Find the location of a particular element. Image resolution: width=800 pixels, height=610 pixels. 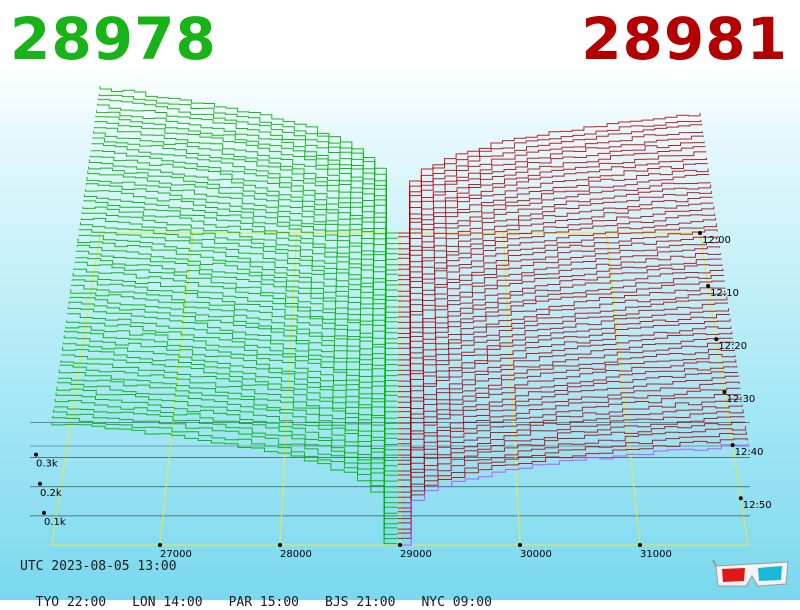

x-tick-label: 30000 is located at coordinates (536, 554).